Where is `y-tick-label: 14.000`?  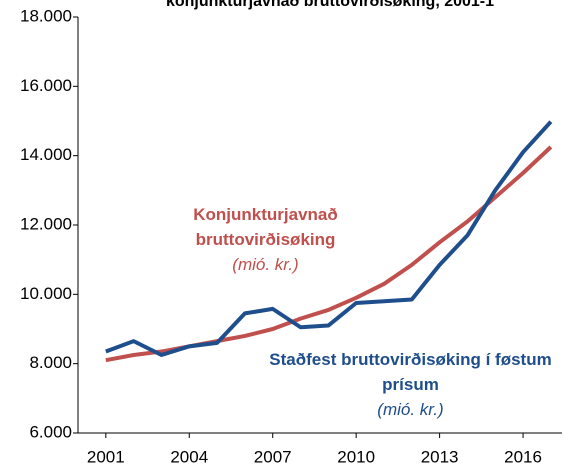
y-tick-label: 14.000 is located at coordinates (46, 154).